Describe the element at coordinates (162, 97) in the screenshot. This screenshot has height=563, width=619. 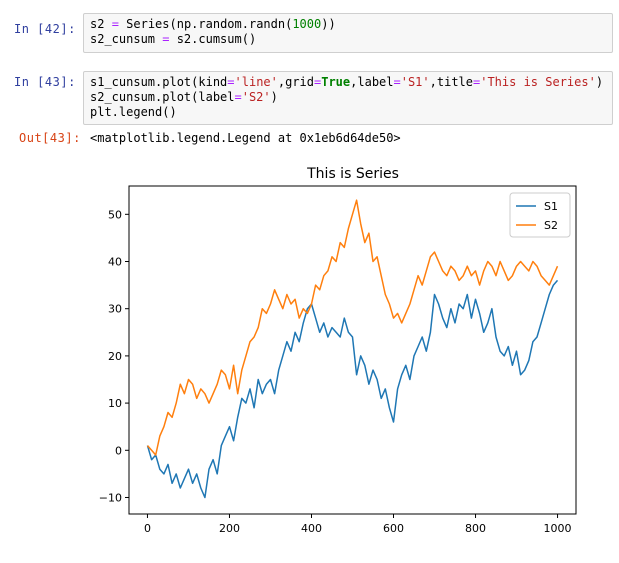
I see `code-token: s2_cunsum.plot(label` at that location.